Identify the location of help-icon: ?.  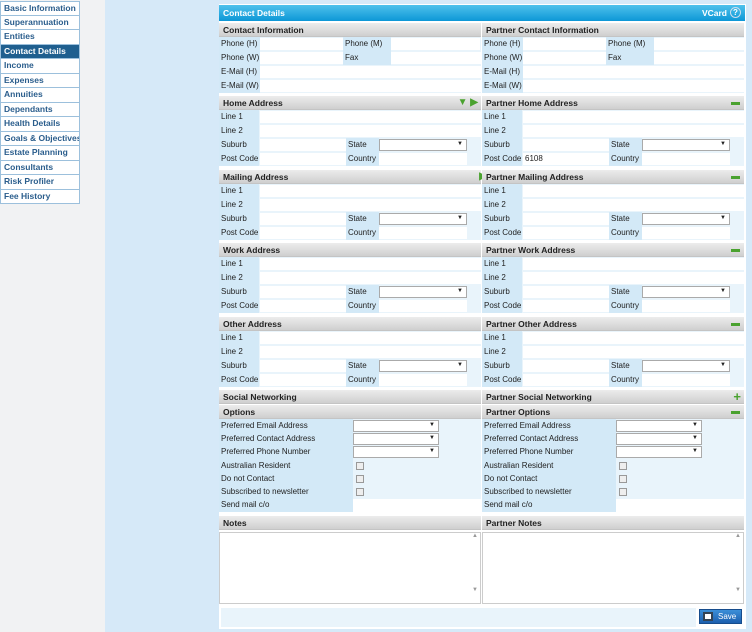
(735, 12).